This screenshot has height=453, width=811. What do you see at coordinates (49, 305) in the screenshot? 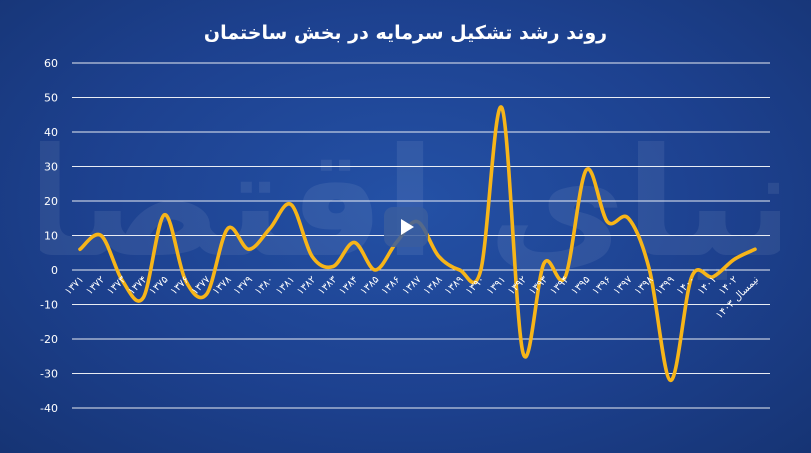
I see `y-tick-label: -10` at bounding box center [49, 305].